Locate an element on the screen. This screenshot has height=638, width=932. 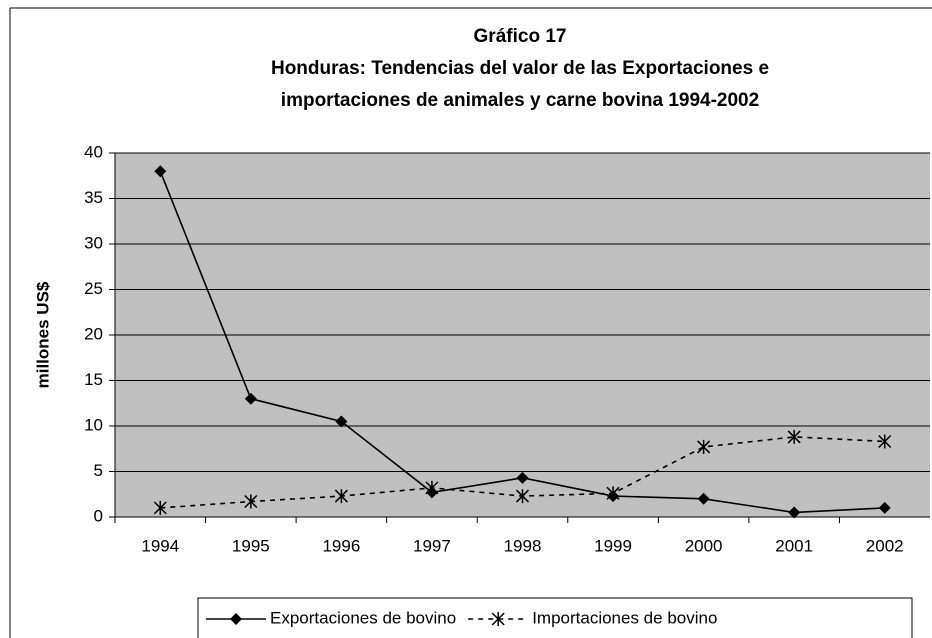
x-tick-label: 1997 is located at coordinates (432, 545).